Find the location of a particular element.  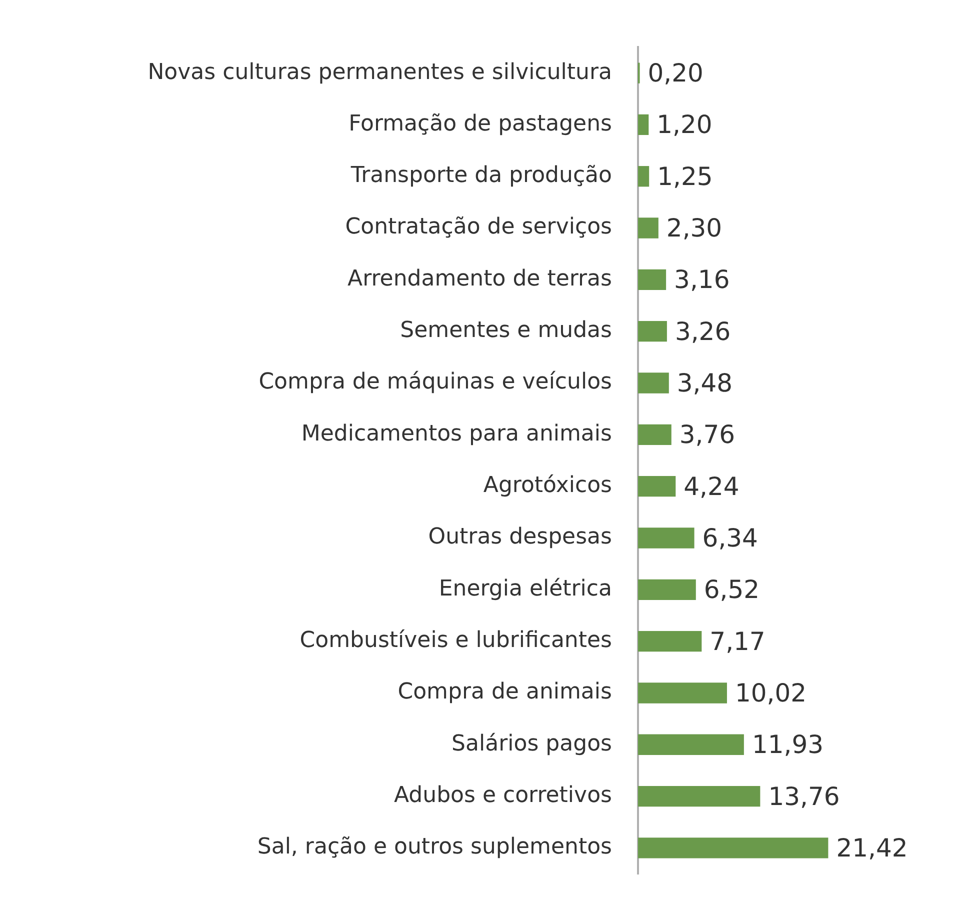

data-label: 3,76 is located at coordinates (707, 435).